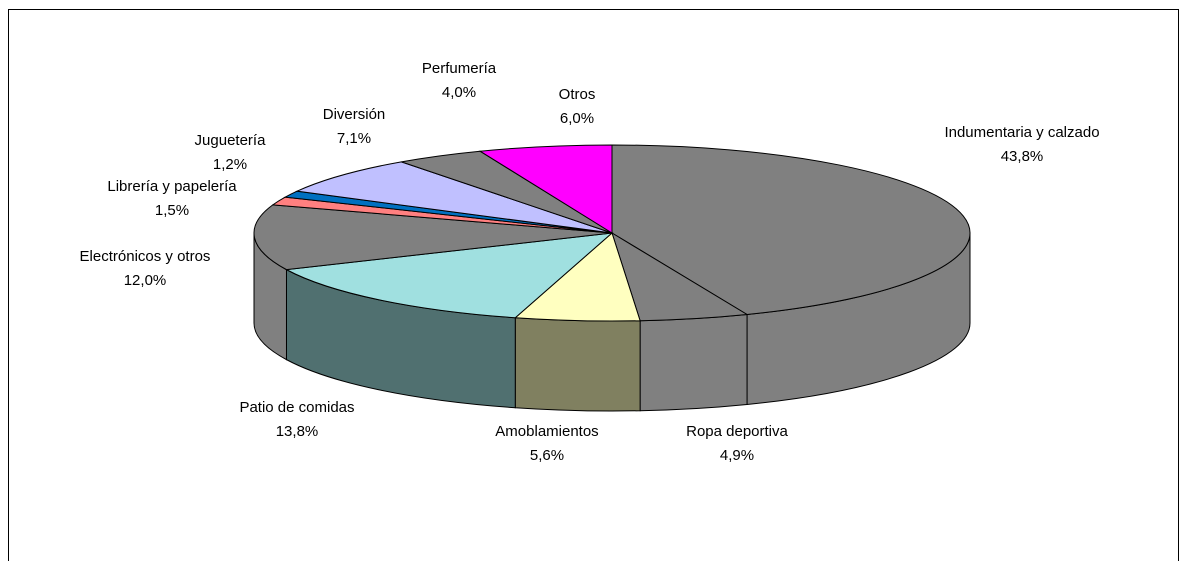 The height and width of the screenshot is (561, 1188). Describe the element at coordinates (296, 407) in the screenshot. I see `slice-label: Patio de comidas` at that location.